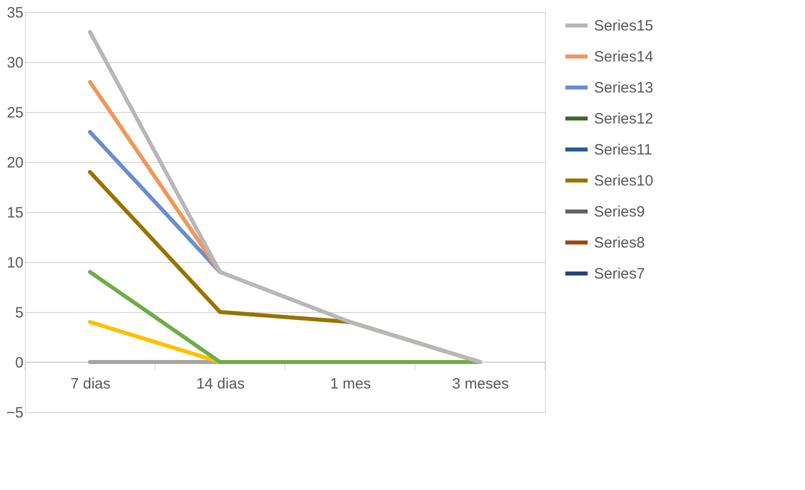 The height and width of the screenshot is (490, 805). What do you see at coordinates (15, 263) in the screenshot?
I see `y-tick-label: 10` at bounding box center [15, 263].